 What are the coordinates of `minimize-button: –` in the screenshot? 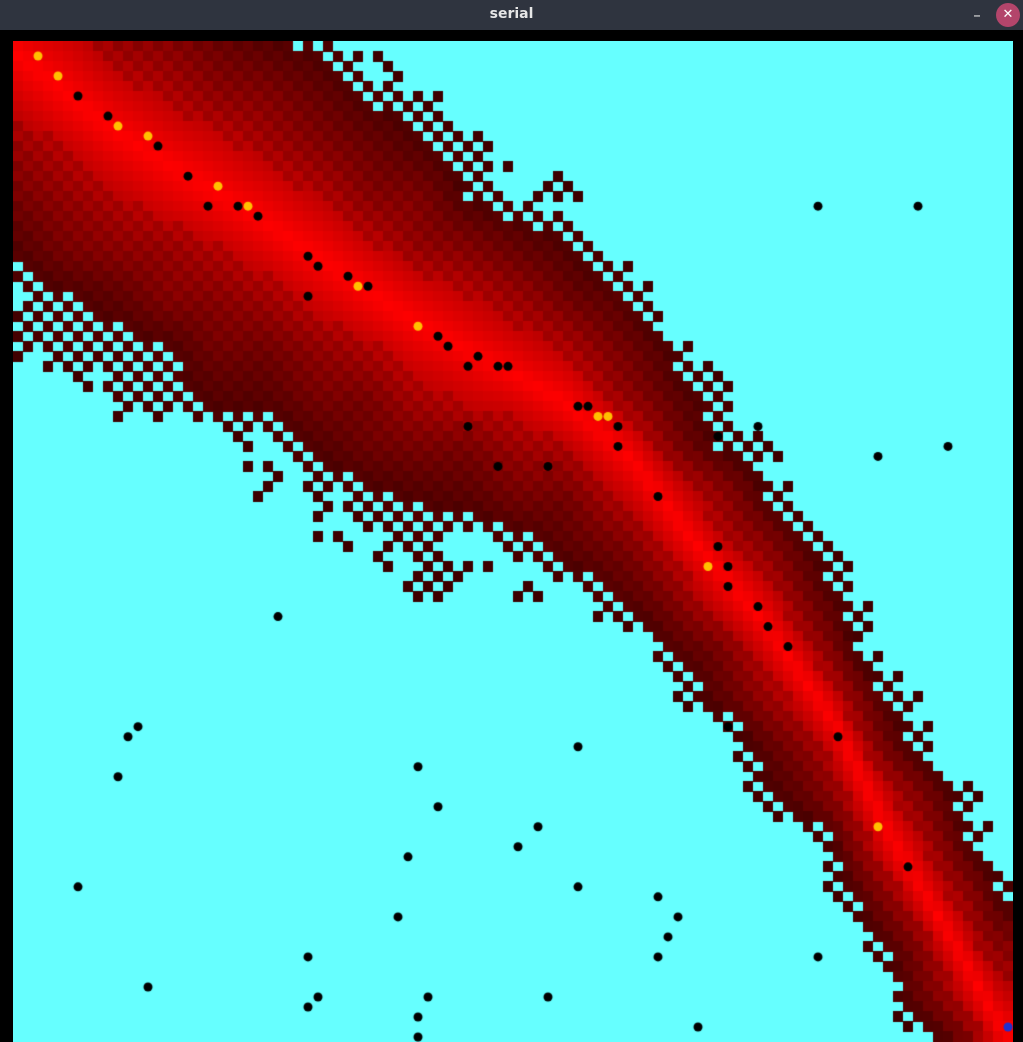 It's located at (977, 15).